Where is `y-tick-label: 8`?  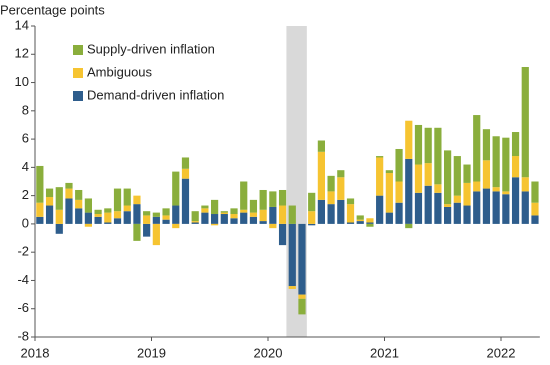
y-tick-label: 8 is located at coordinates (25, 109).